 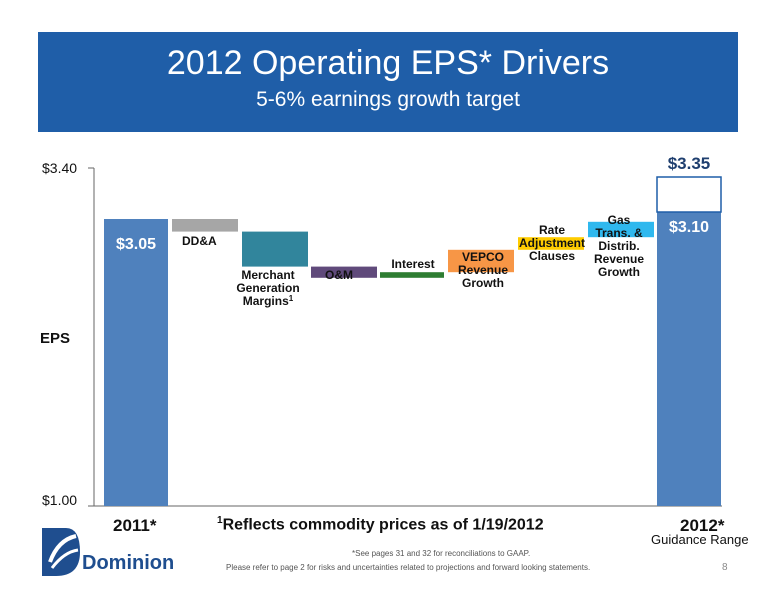 What do you see at coordinates (483, 257) in the screenshot?
I see `label-vepco-line: VEPCO` at bounding box center [483, 257].